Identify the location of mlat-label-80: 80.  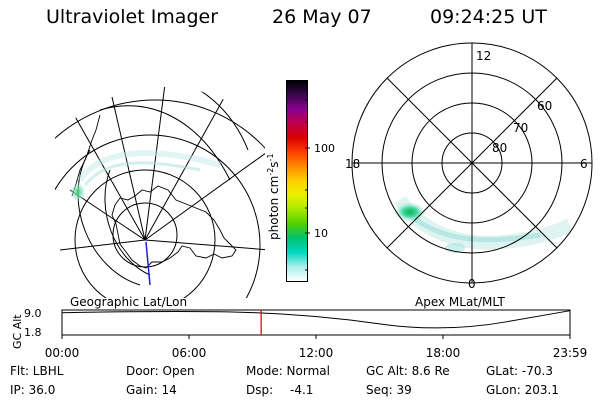
(499, 148).